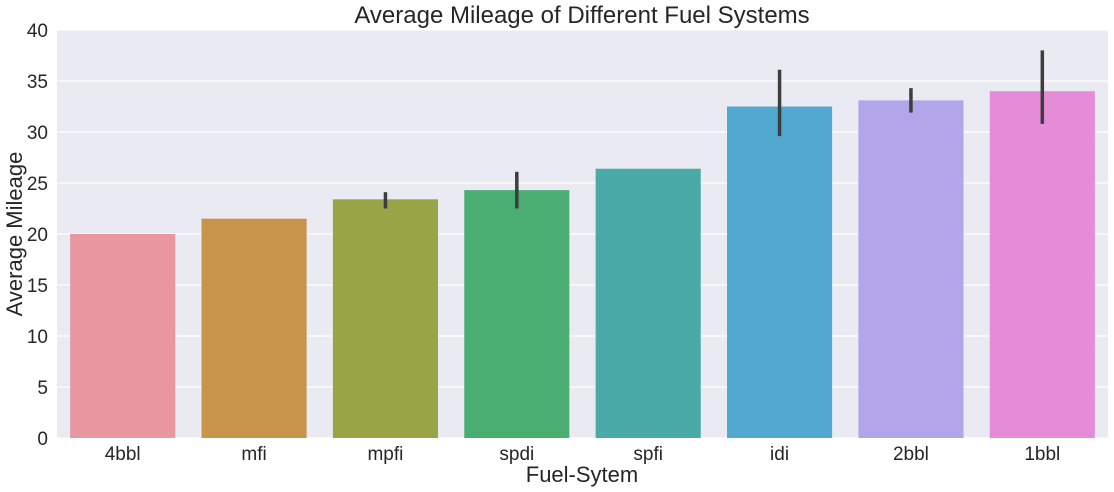 The height and width of the screenshot is (492, 1114). Describe the element at coordinates (254, 328) in the screenshot. I see `bar-mfi` at that location.